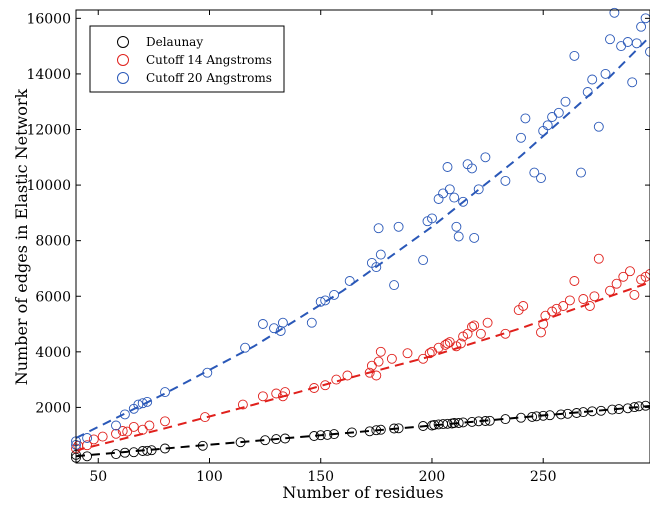 This screenshot has width=650, height=509. What do you see at coordinates (53, 242) in the screenshot?
I see `y-tick-label: 8000` at bounding box center [53, 242].